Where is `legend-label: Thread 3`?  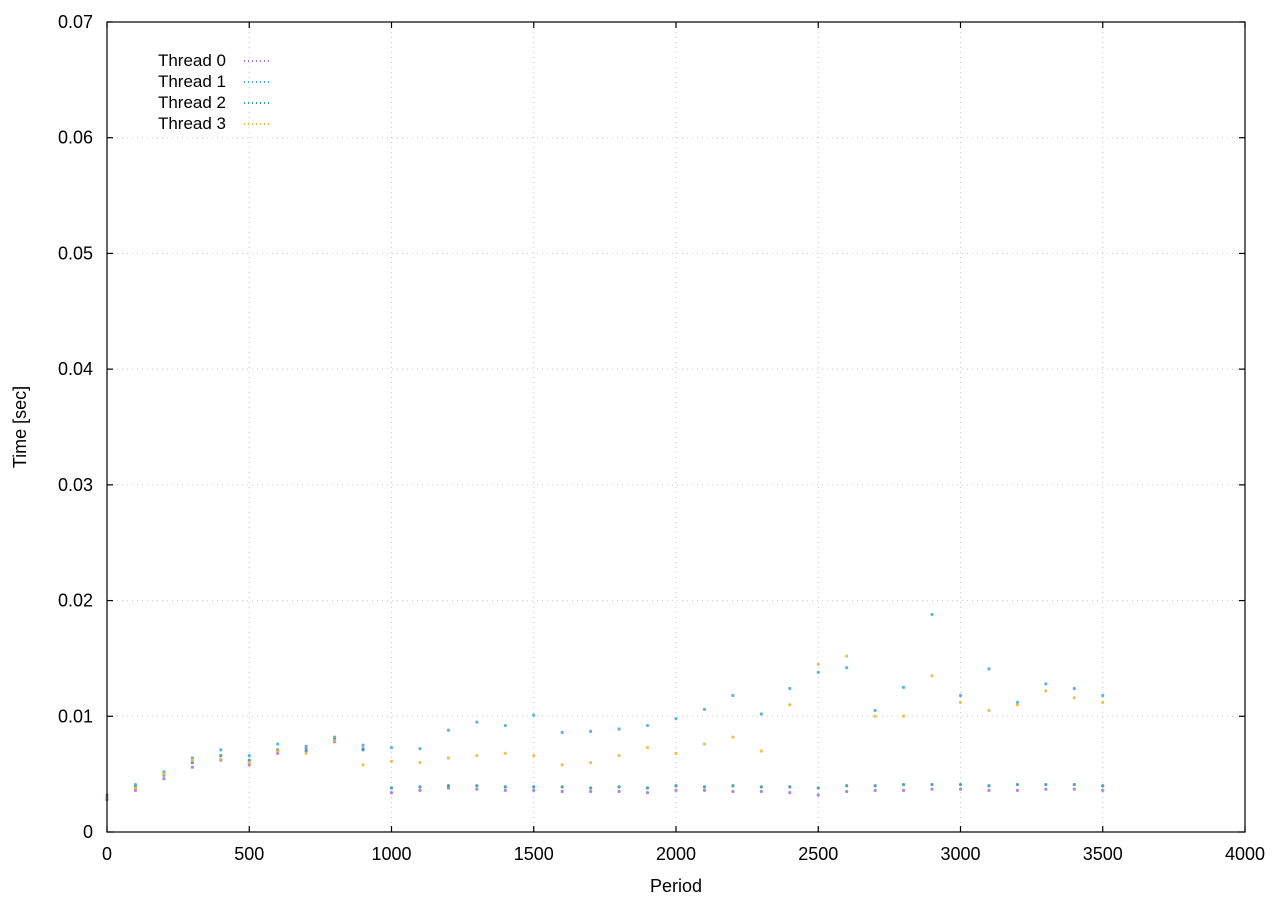 legend-label: Thread 3 is located at coordinates (192, 123).